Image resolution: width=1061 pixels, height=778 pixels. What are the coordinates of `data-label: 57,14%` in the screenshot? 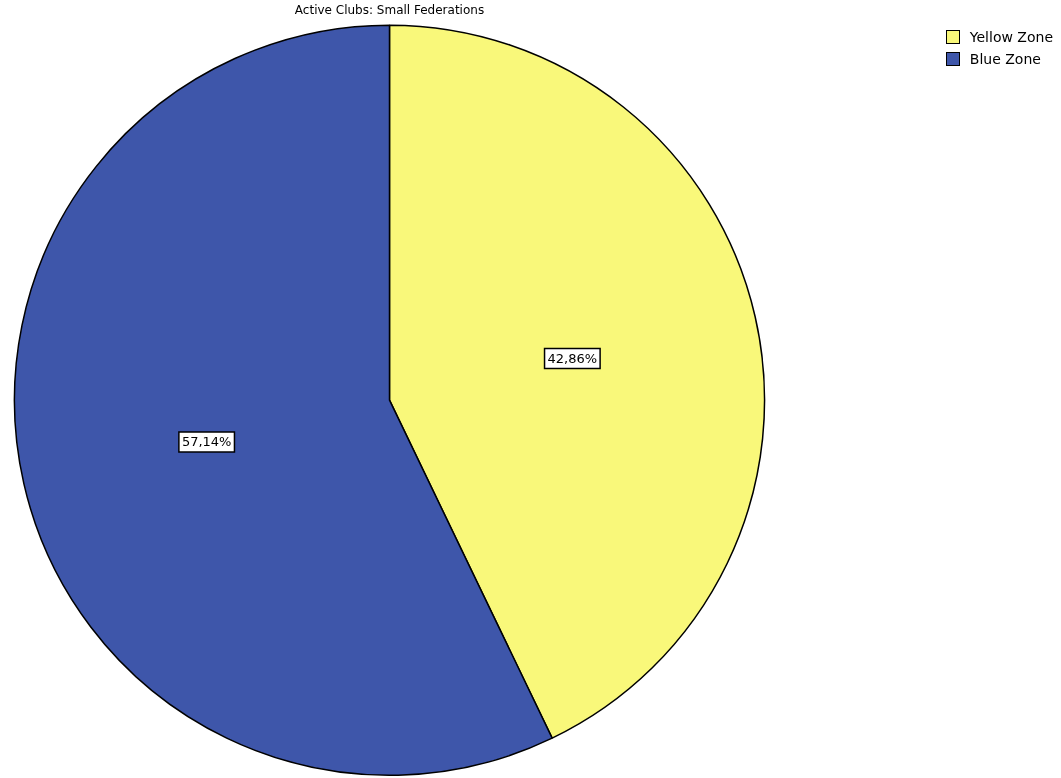 It's located at (206, 442).